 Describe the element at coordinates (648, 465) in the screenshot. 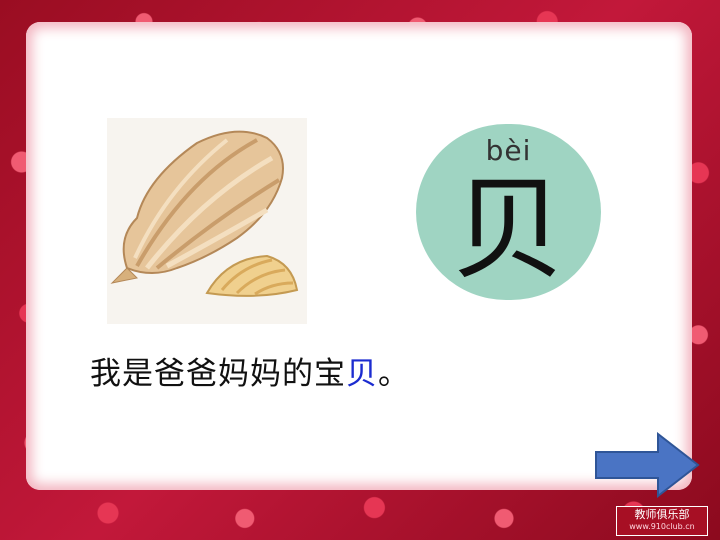

I see `next-arrow-icon` at that location.